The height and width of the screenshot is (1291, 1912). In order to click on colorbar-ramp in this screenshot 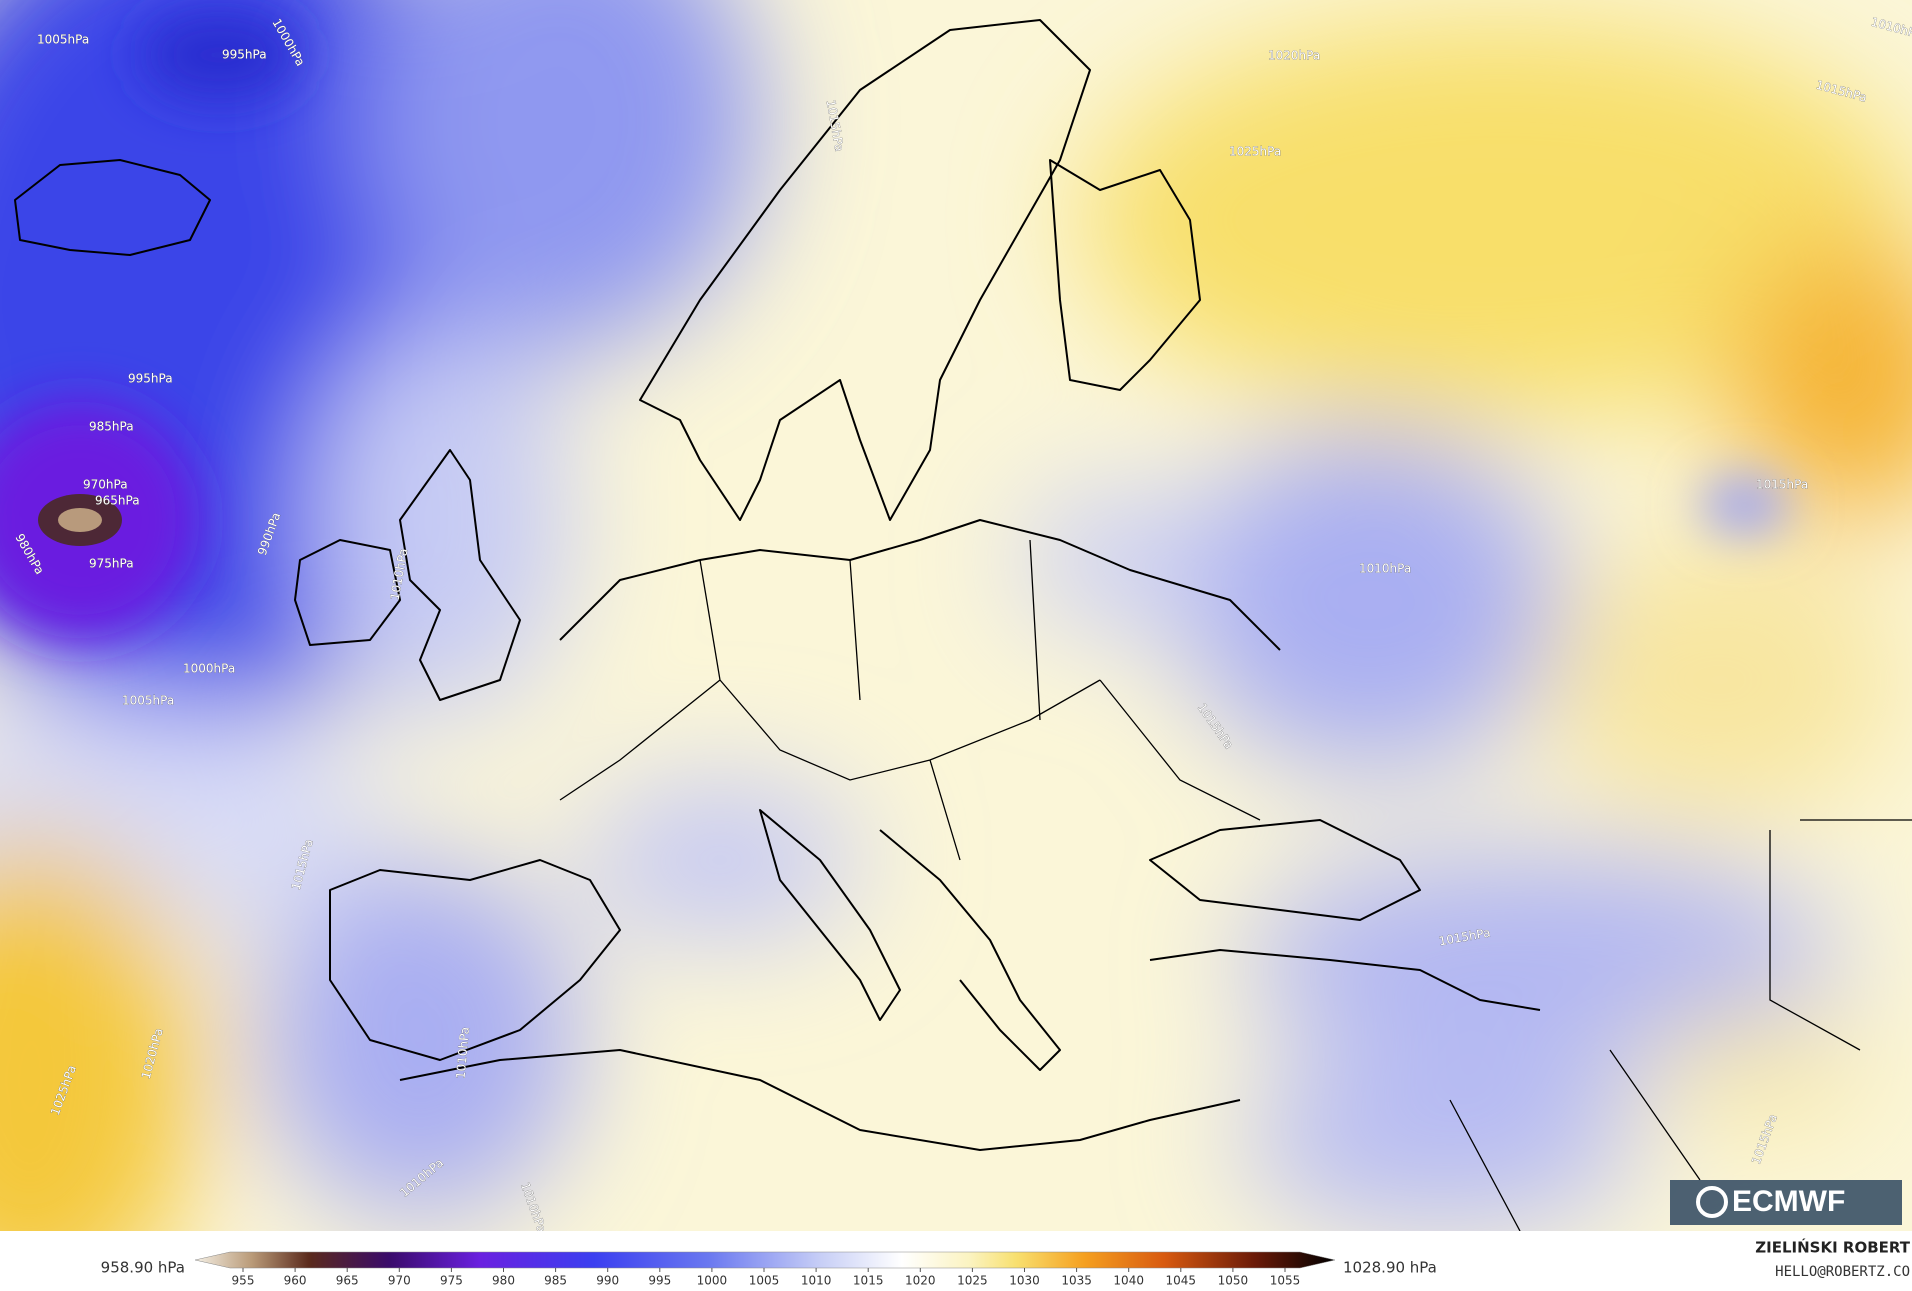, I will do `click(765, 1260)`.